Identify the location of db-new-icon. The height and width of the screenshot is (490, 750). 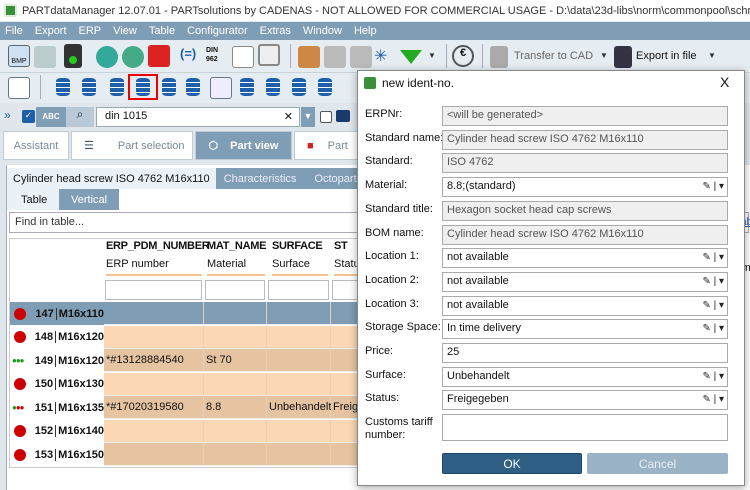
(247, 87).